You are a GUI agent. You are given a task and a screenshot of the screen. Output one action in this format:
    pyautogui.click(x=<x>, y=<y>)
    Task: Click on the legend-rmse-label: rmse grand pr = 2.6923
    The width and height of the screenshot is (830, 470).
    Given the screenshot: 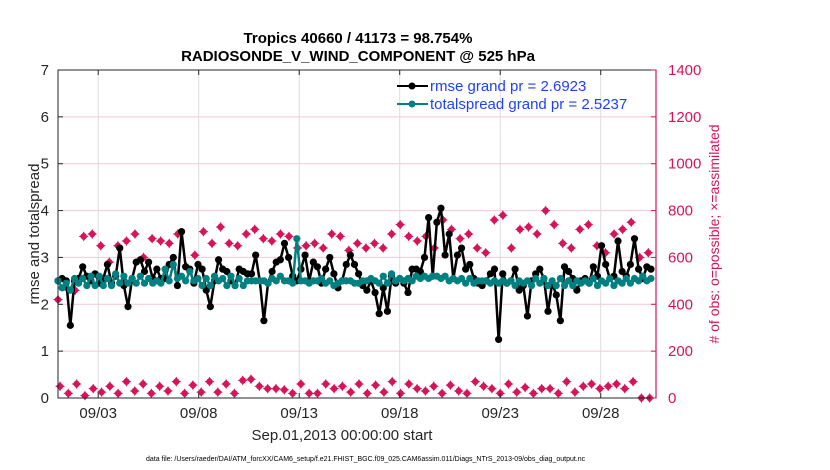 What is the action you would take?
    pyautogui.click(x=508, y=86)
    